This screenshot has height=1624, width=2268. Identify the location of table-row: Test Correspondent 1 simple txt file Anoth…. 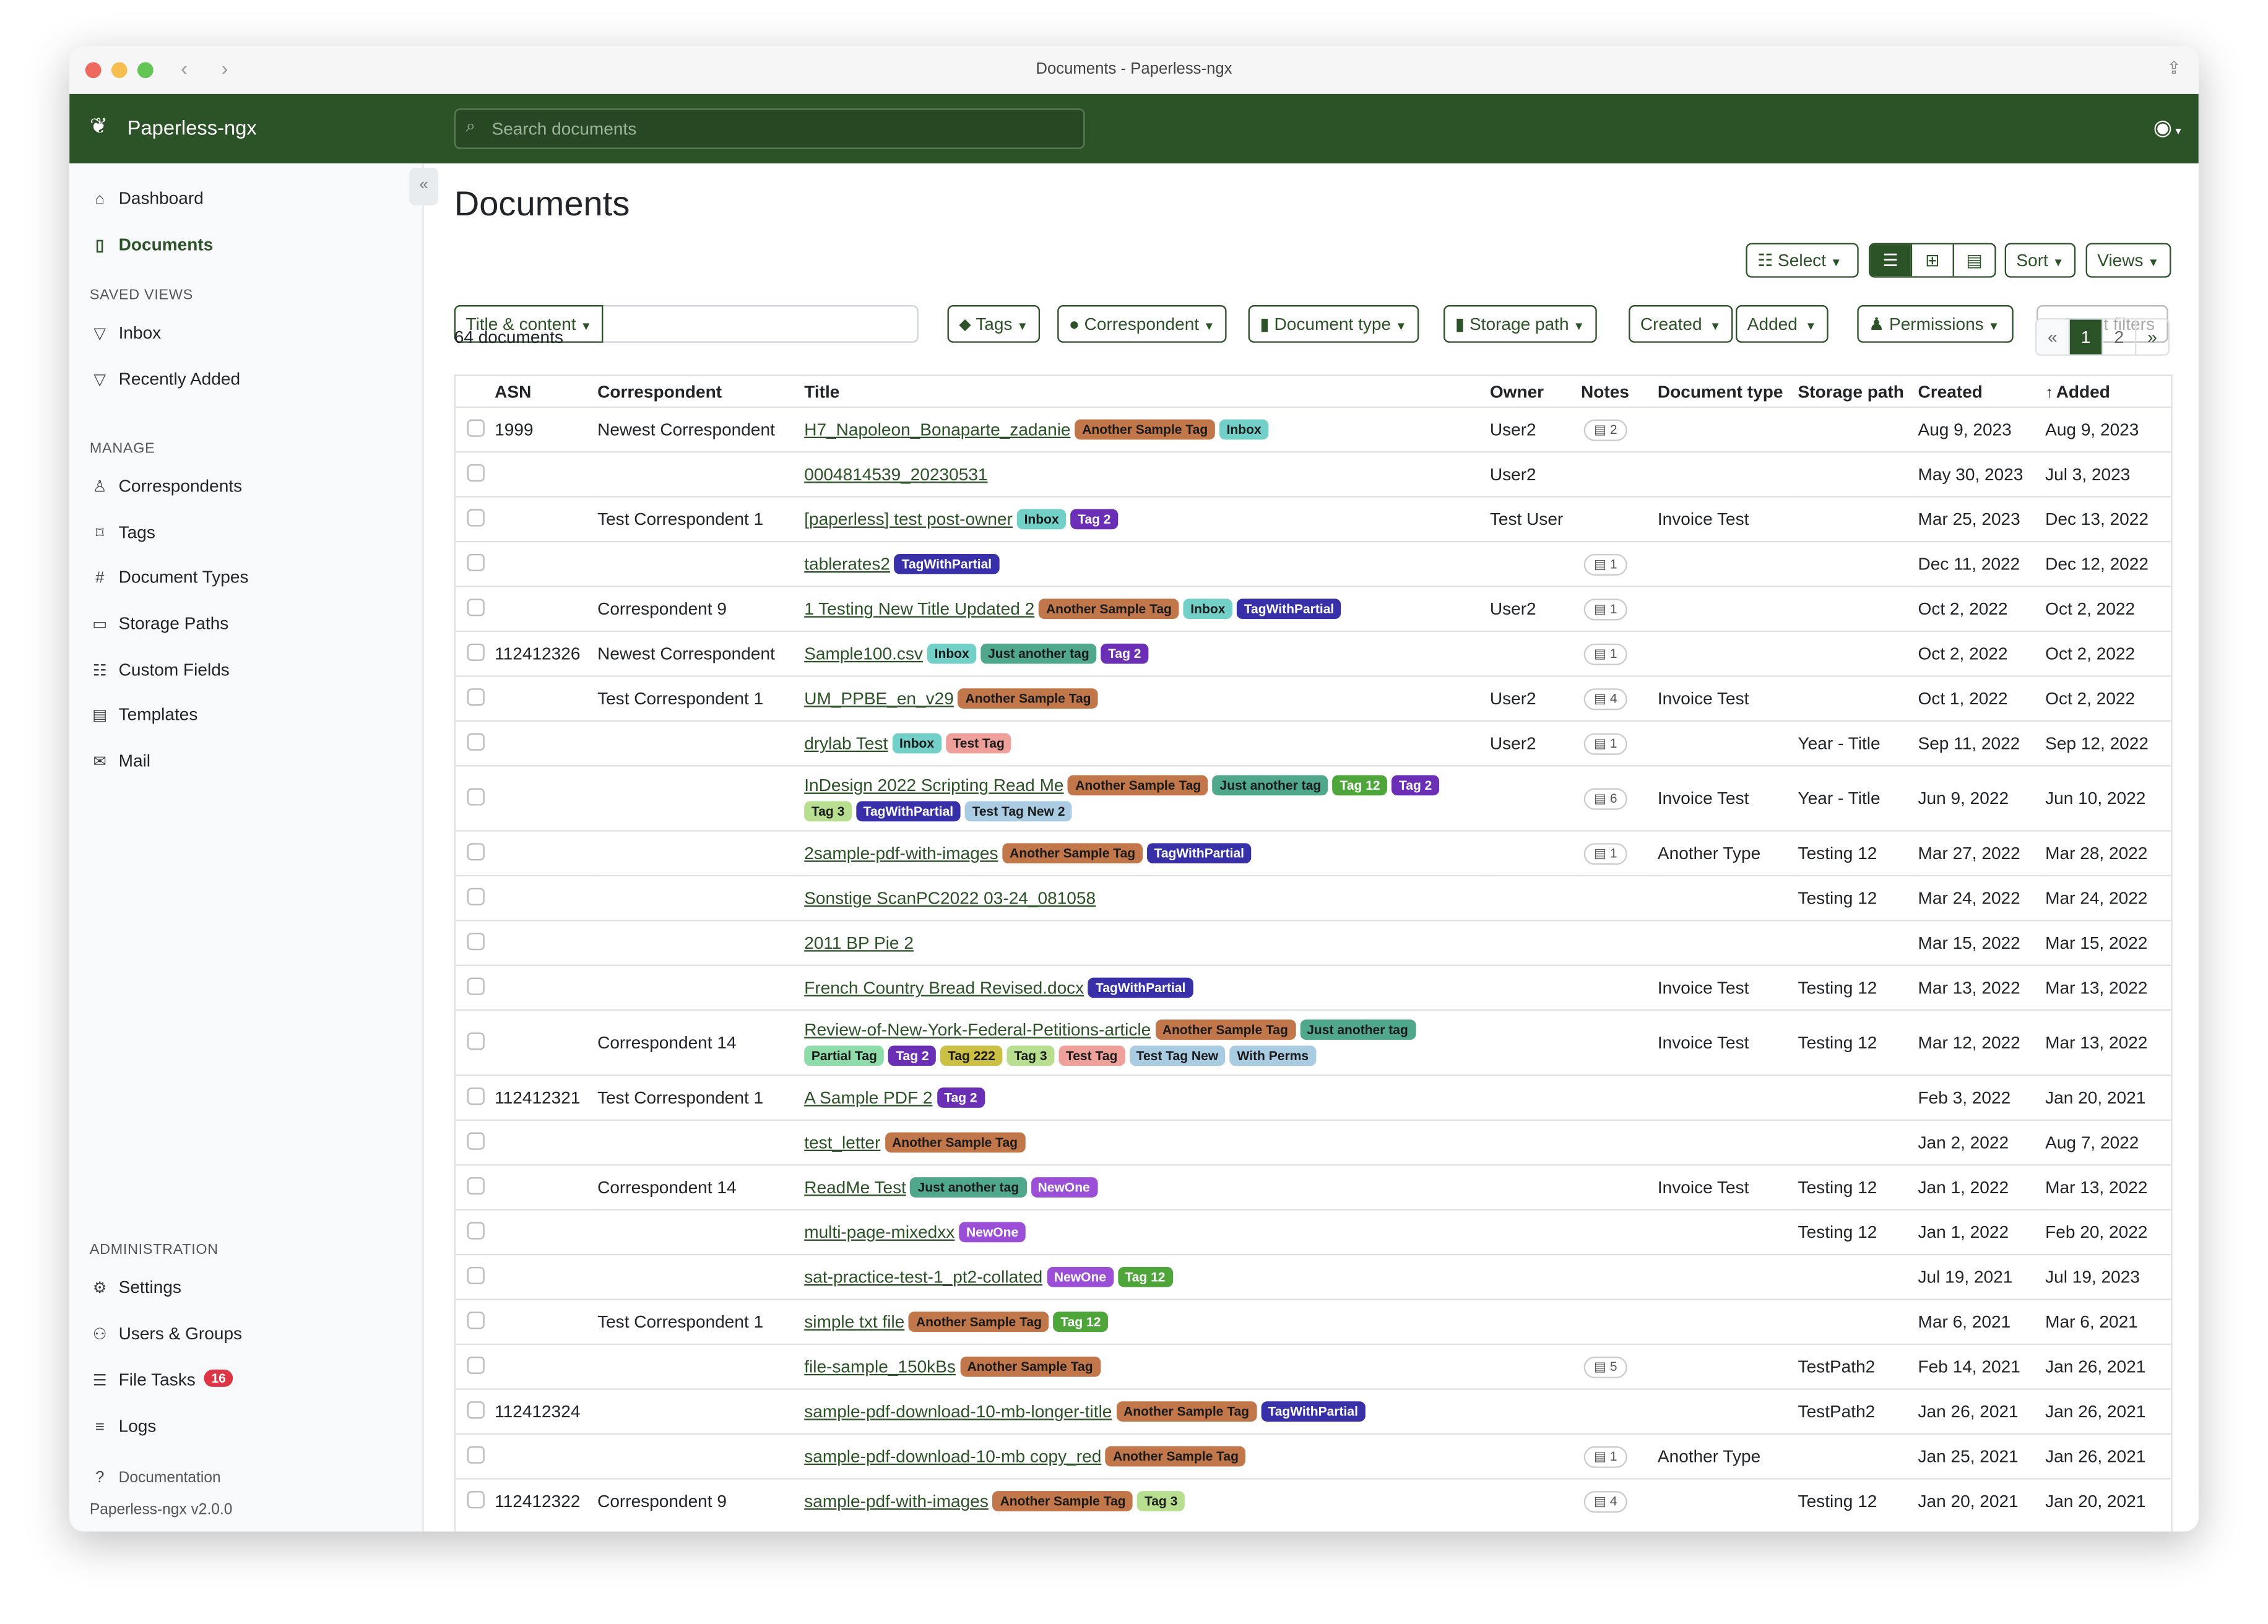
(1313, 1321).